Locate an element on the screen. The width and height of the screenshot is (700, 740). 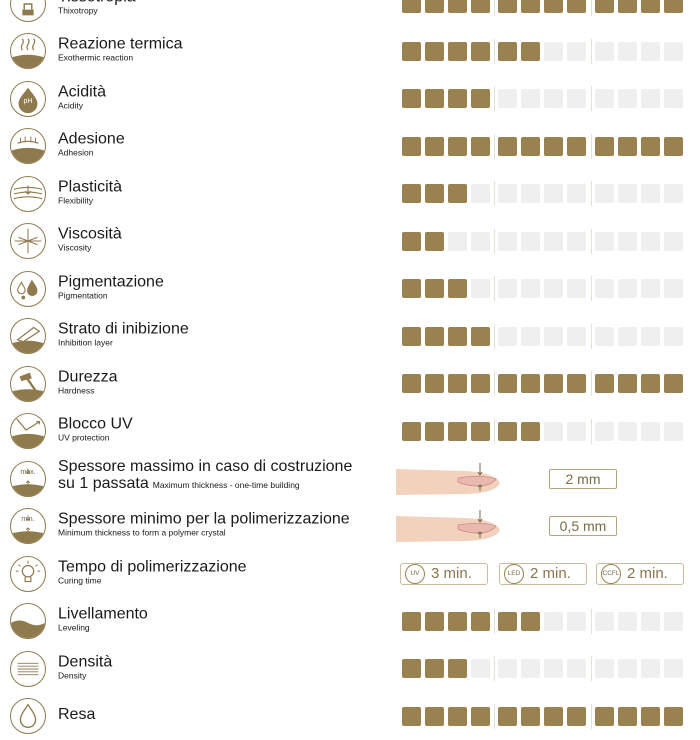
property-title-text: Reazione termica is located at coordinates (120, 44).